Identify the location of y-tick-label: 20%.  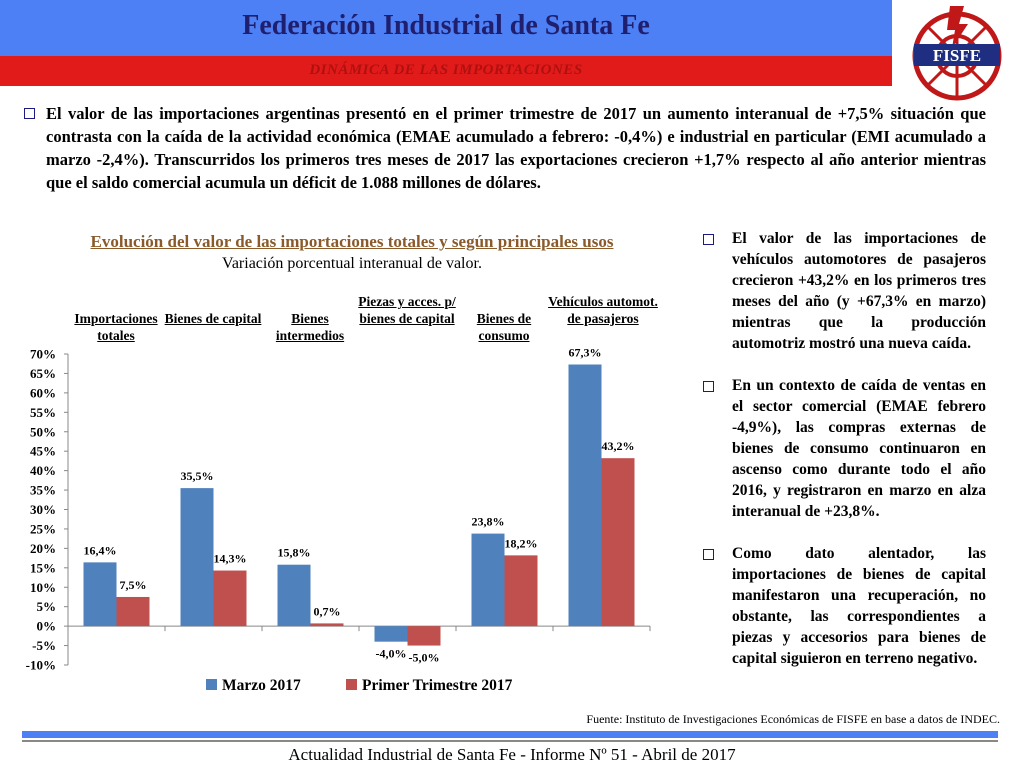
(43, 548).